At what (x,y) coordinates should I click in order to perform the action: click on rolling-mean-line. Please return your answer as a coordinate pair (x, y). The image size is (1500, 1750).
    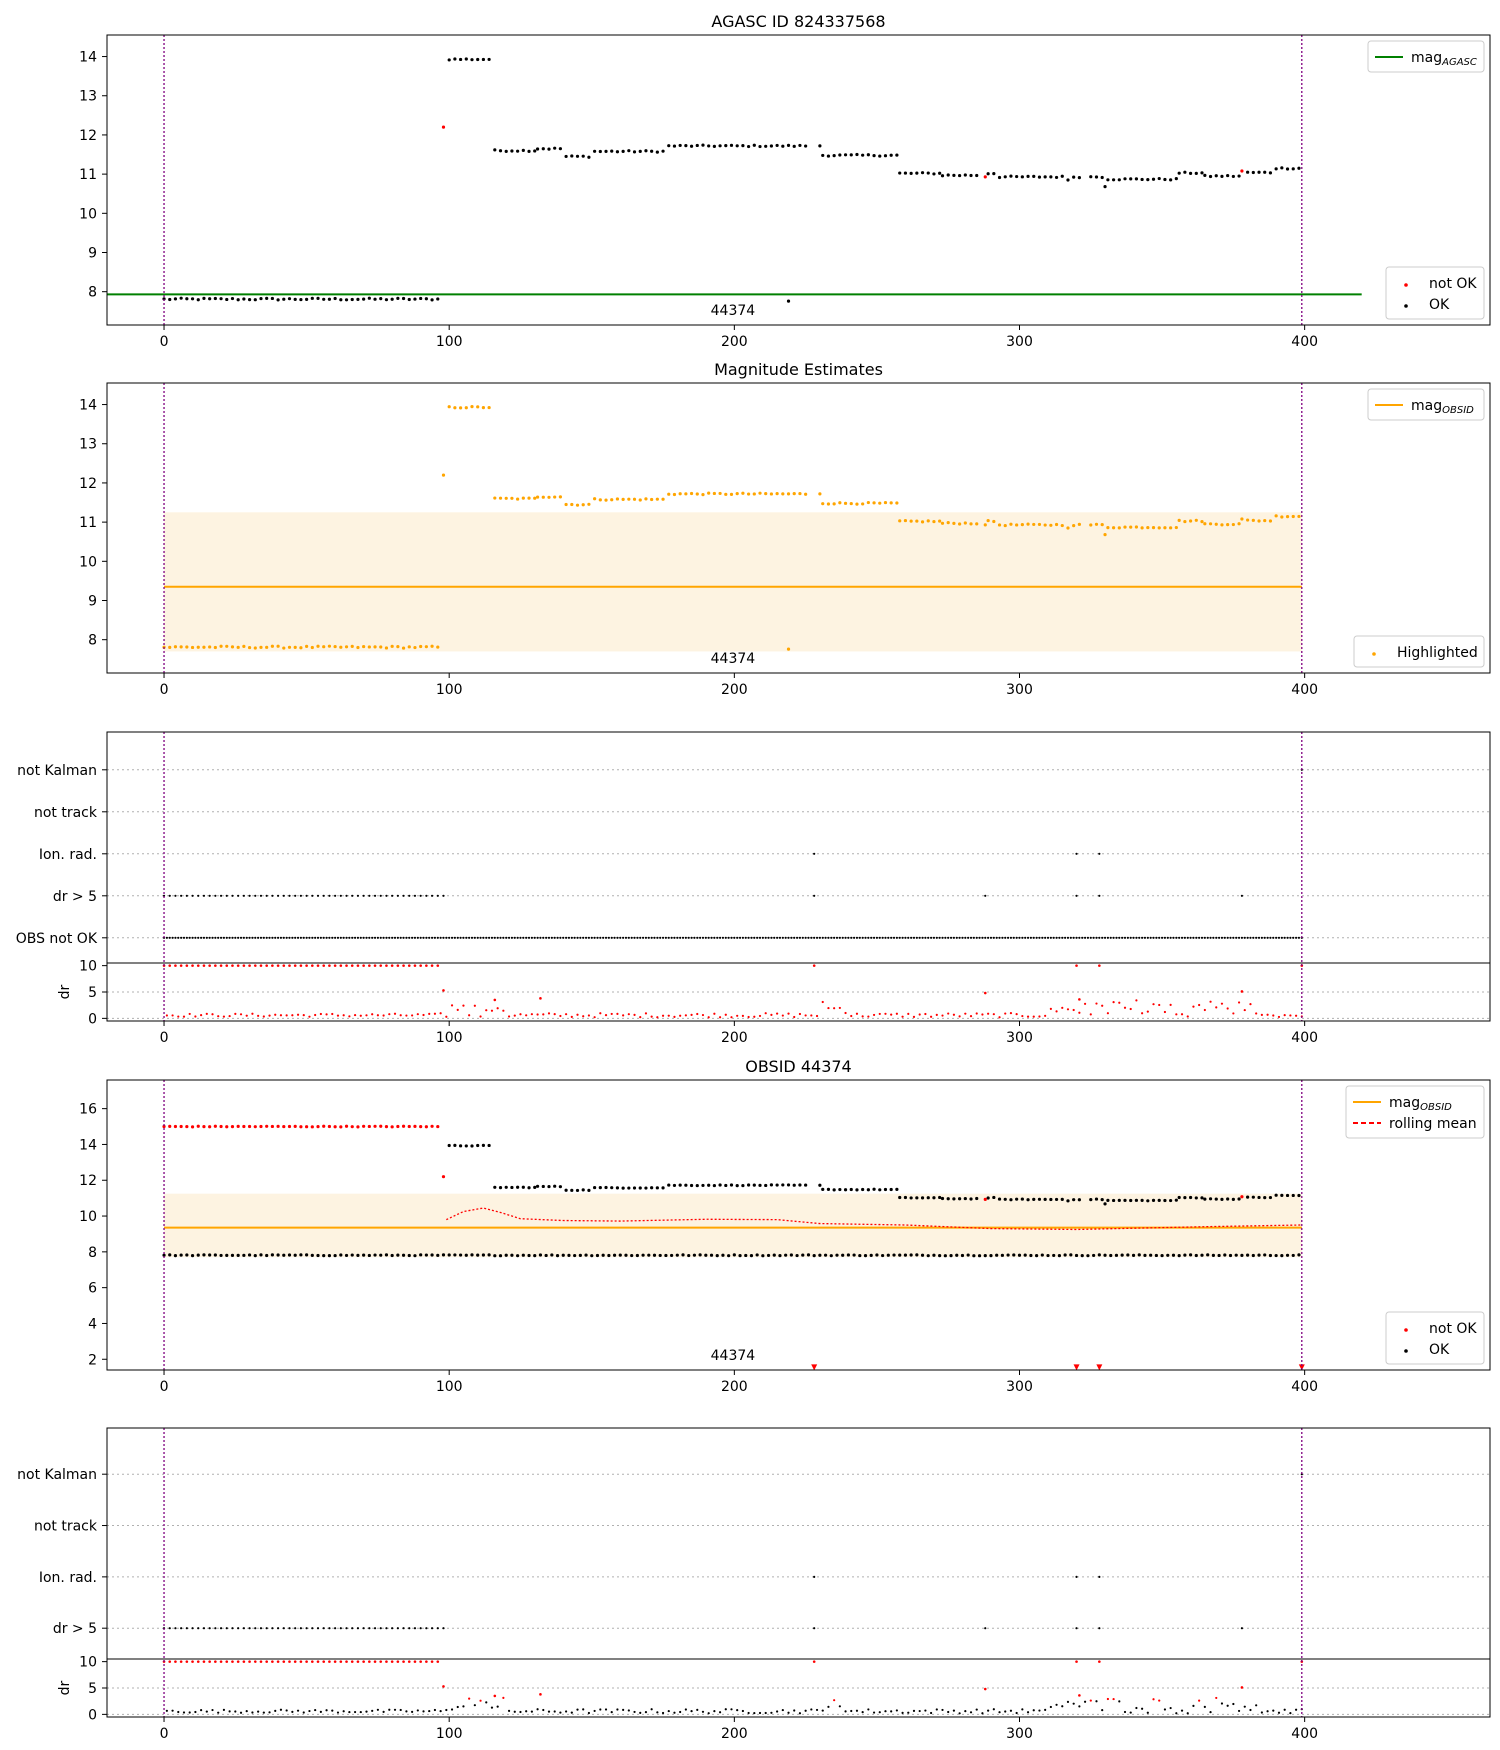
    Looking at the image, I should click on (874, 1219).